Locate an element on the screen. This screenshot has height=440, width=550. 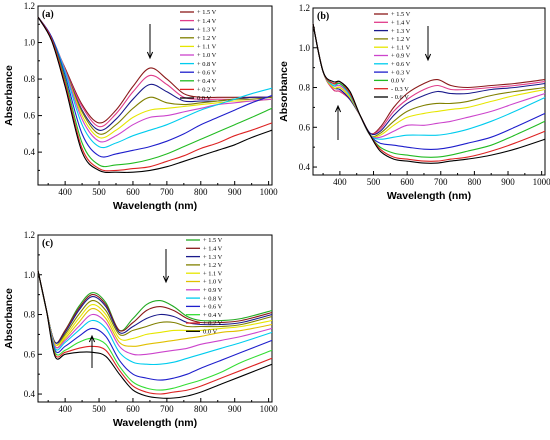
y-axis-label: Absorbance is located at coordinates (284, 91).